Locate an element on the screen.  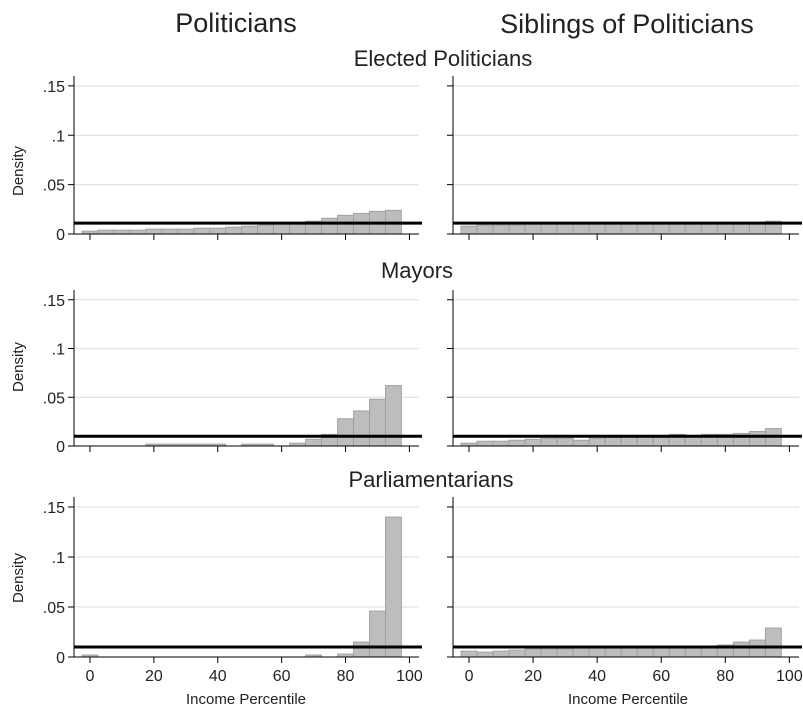
column-title-siblings: Siblings of Politicians is located at coordinates (627, 24).